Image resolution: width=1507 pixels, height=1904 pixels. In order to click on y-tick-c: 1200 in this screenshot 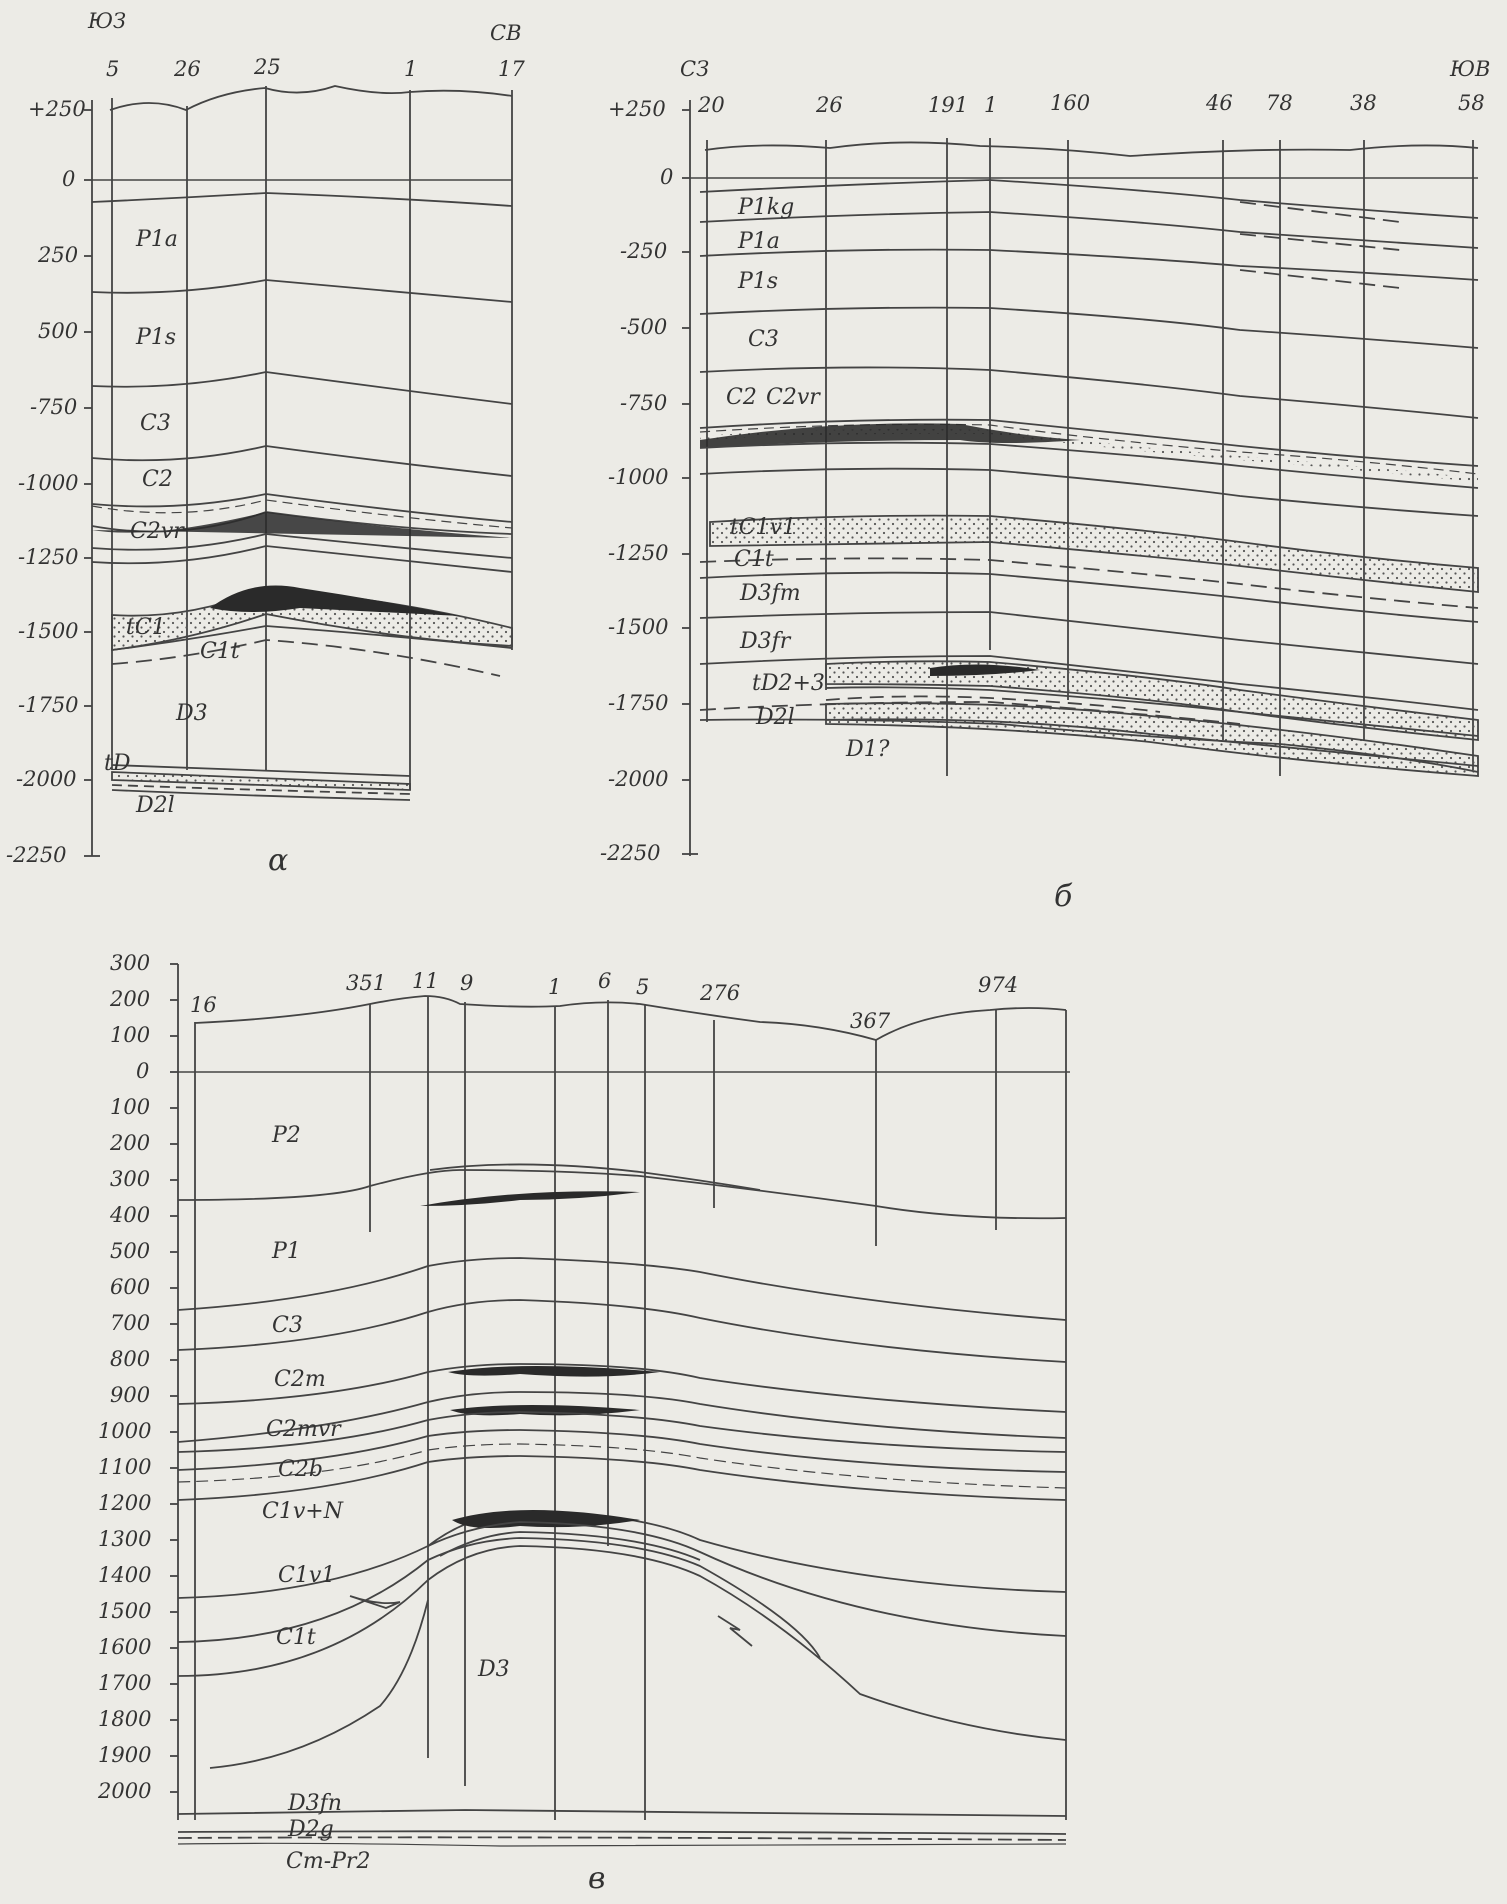, I will do `click(124, 1503)`.